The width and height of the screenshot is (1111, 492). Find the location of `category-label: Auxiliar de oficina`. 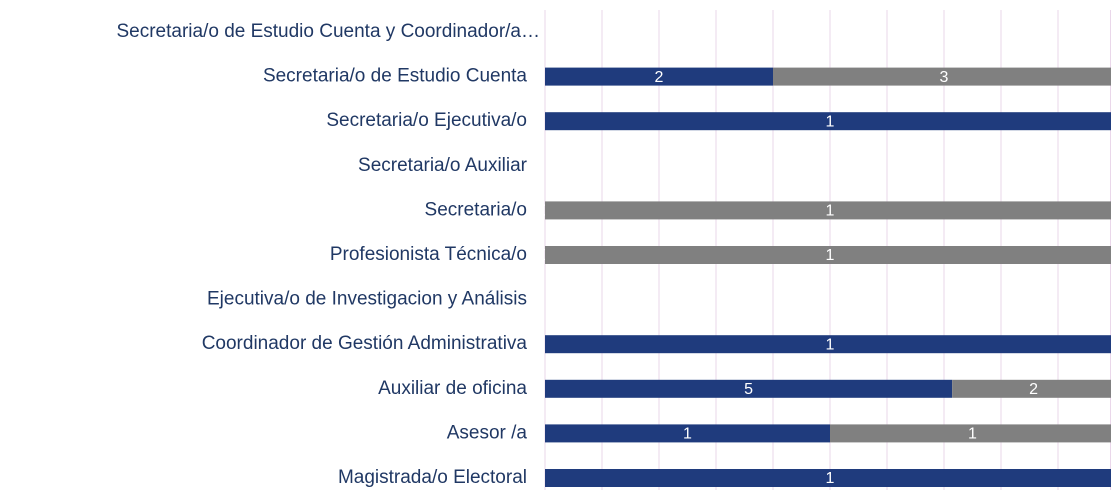

category-label: Auxiliar de oficina is located at coordinates (452, 388).